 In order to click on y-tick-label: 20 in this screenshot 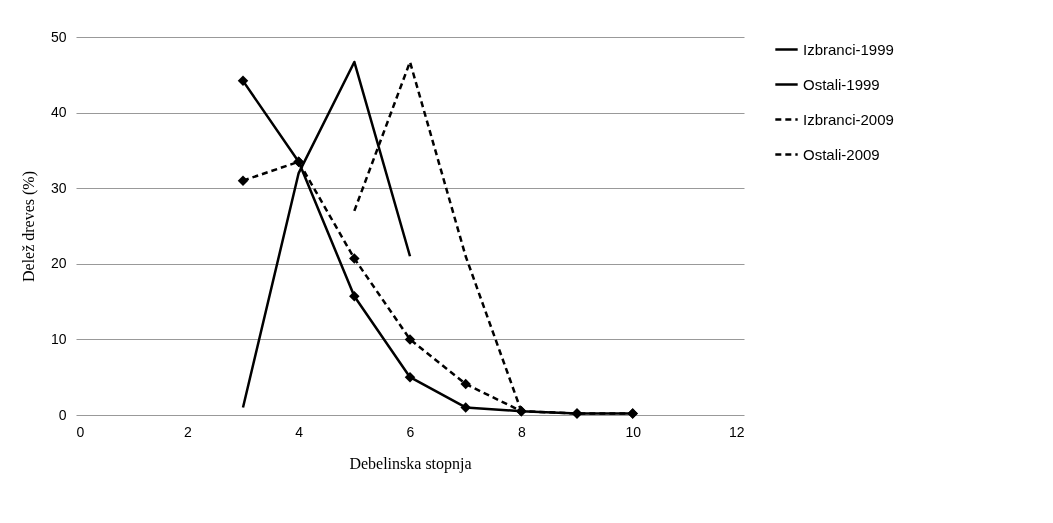, I will do `click(58, 263)`.